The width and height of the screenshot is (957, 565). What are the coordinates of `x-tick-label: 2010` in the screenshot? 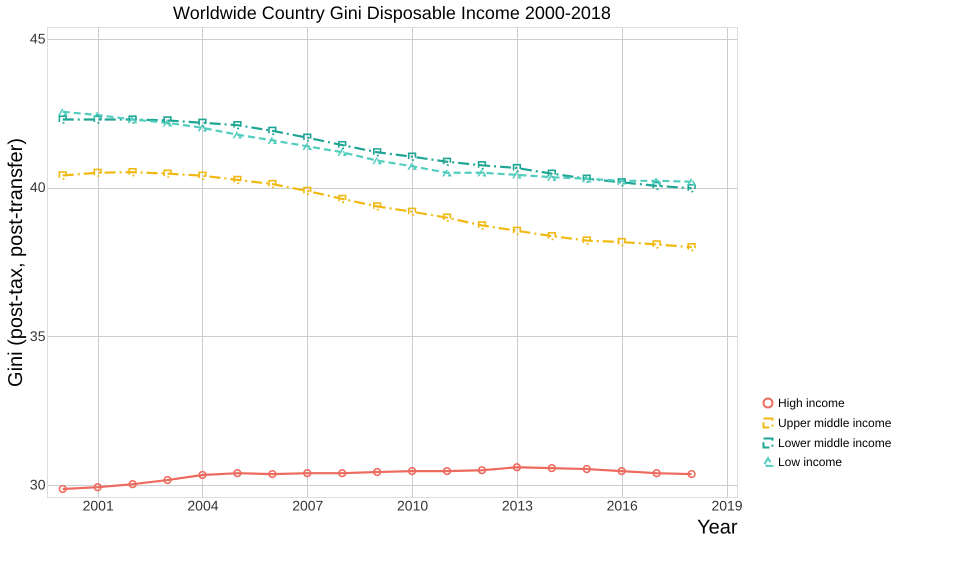 It's located at (412, 506).